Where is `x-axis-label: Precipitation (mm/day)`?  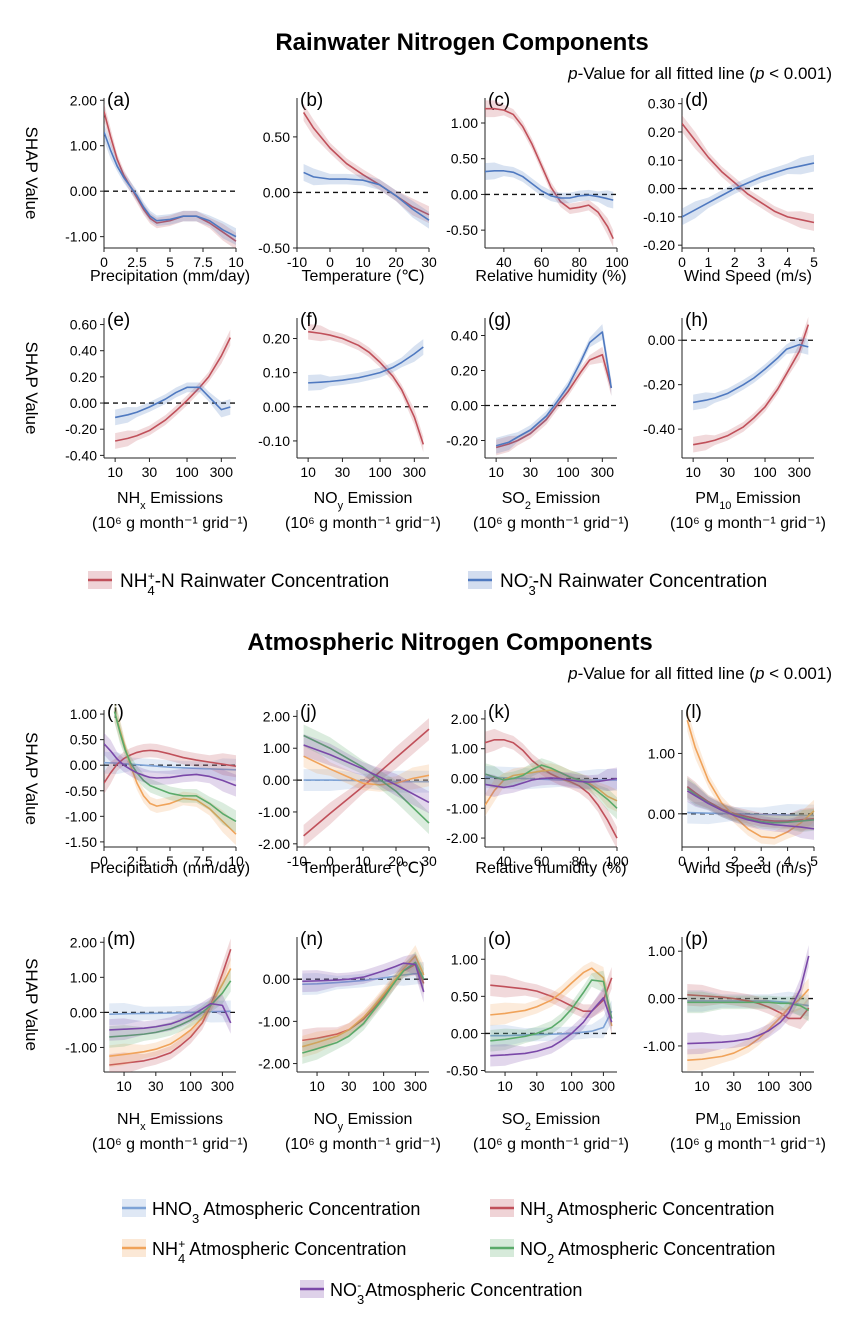
x-axis-label: Precipitation (mm/day) is located at coordinates (170, 868).